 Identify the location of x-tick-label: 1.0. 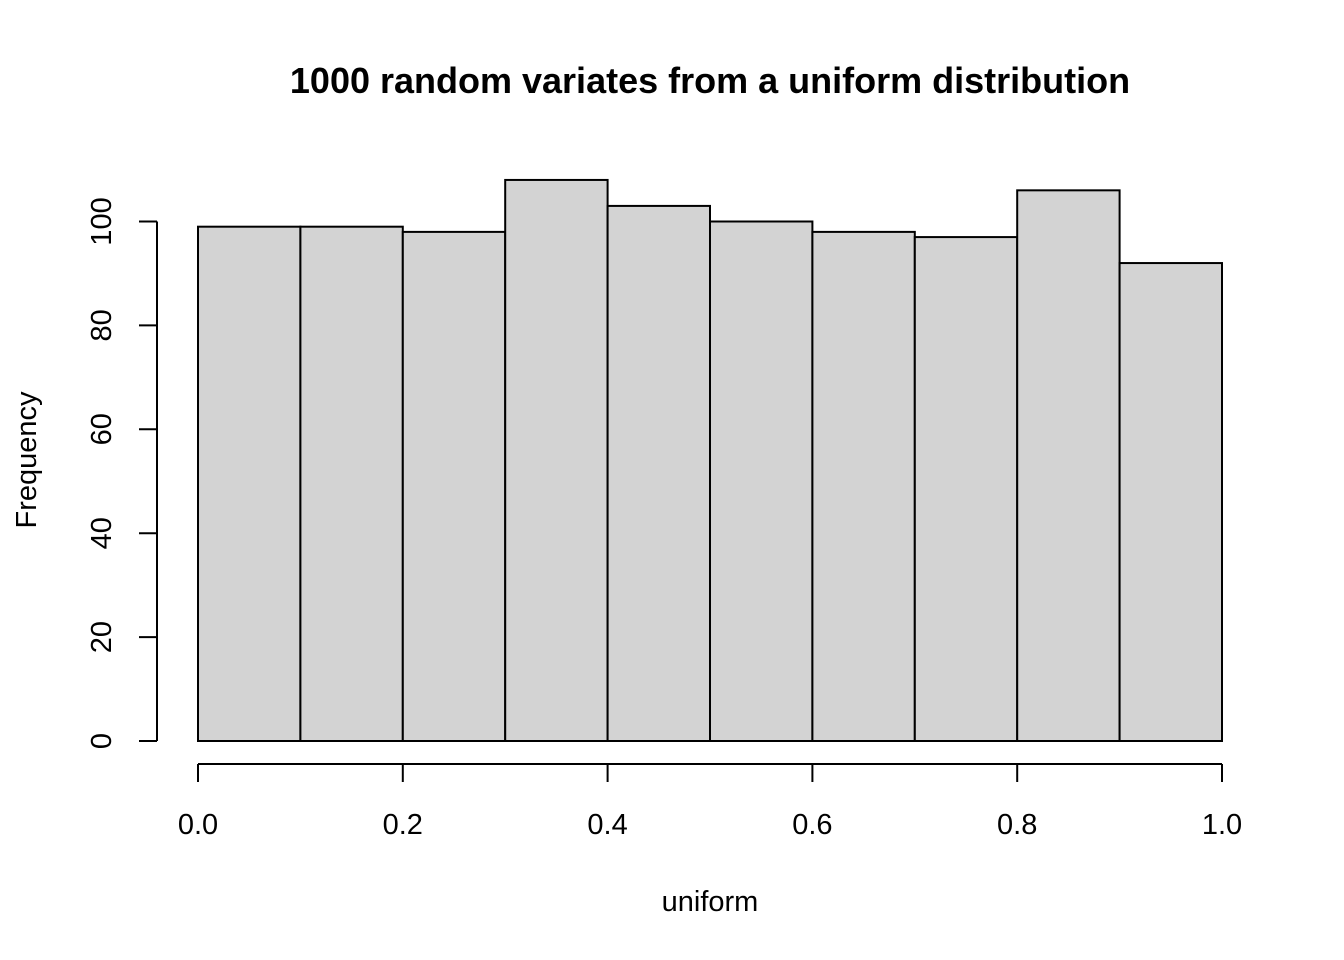
(1222, 825).